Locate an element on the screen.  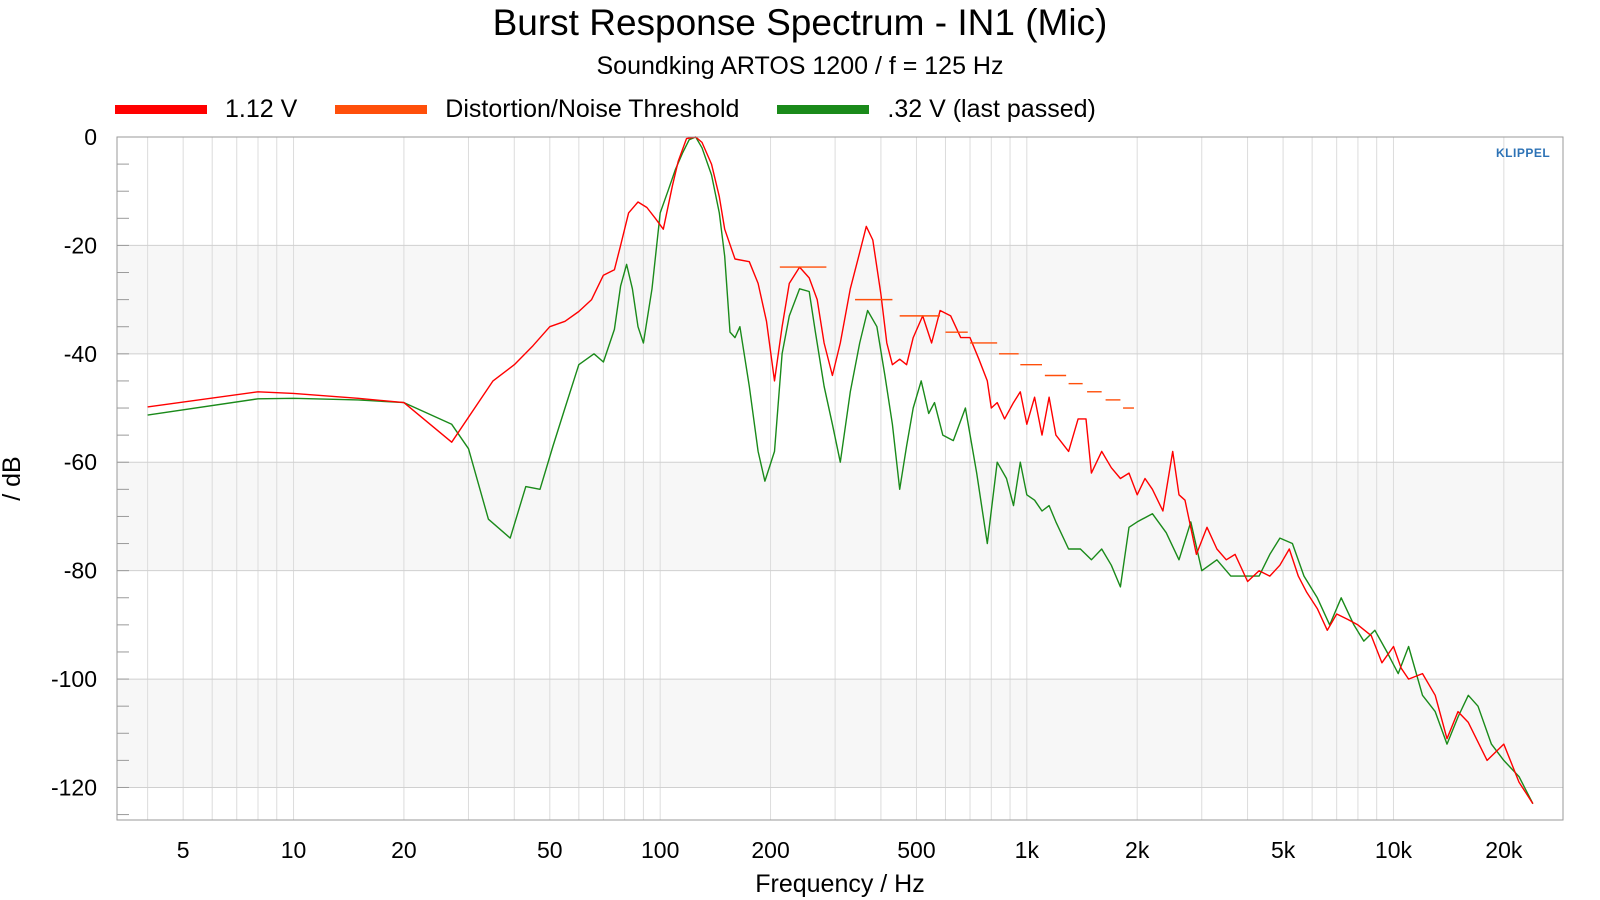
y-tick-label: -60 is located at coordinates (80, 462).